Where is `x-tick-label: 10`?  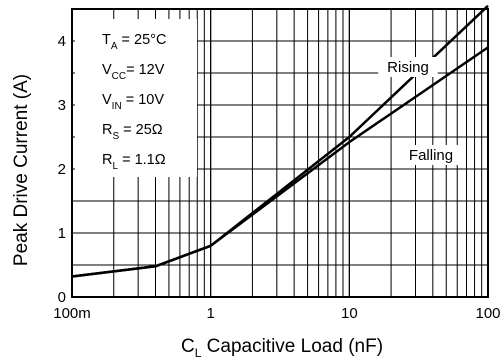
x-tick-label: 10 is located at coordinates (349, 313).